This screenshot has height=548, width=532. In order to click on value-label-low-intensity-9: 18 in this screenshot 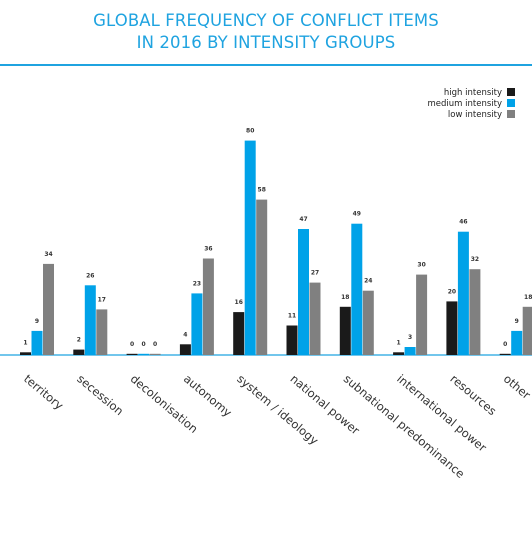, I will do `click(528, 297)`.